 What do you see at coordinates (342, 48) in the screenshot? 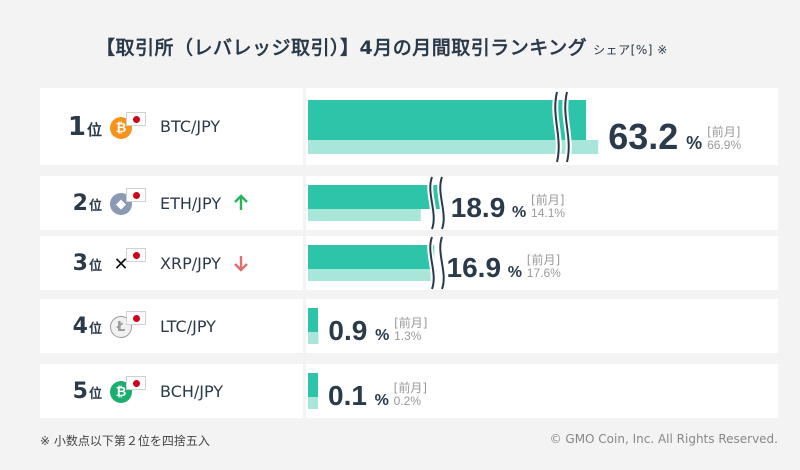
I see `chart-title-text: 【取引所（レバレッジ取引）】4月の月間取引ランキング` at bounding box center [342, 48].